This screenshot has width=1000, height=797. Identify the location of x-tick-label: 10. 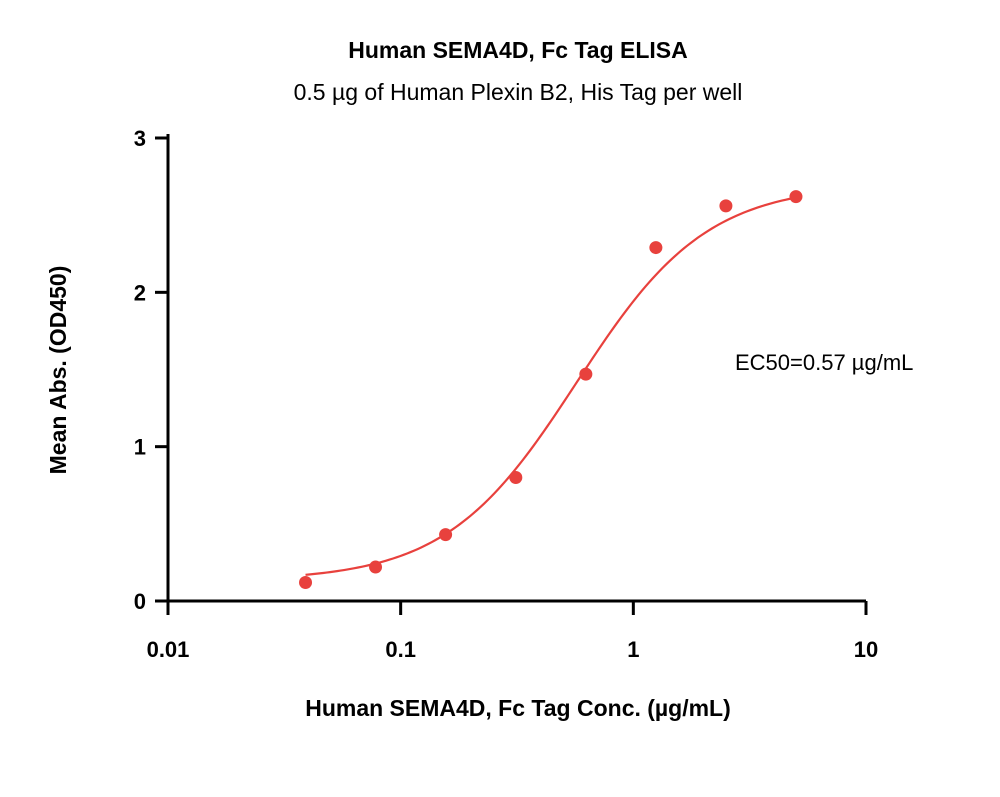
(866, 649).